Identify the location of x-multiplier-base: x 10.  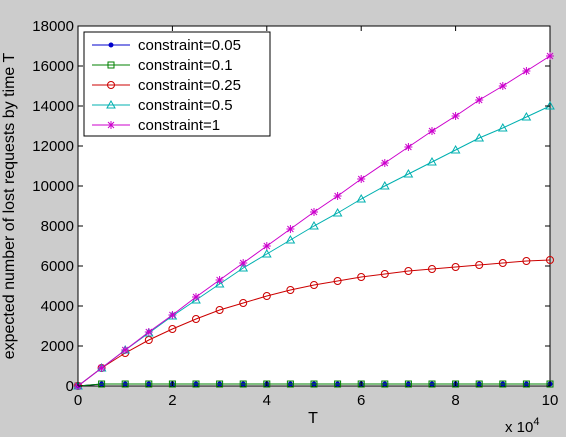
(519, 427).